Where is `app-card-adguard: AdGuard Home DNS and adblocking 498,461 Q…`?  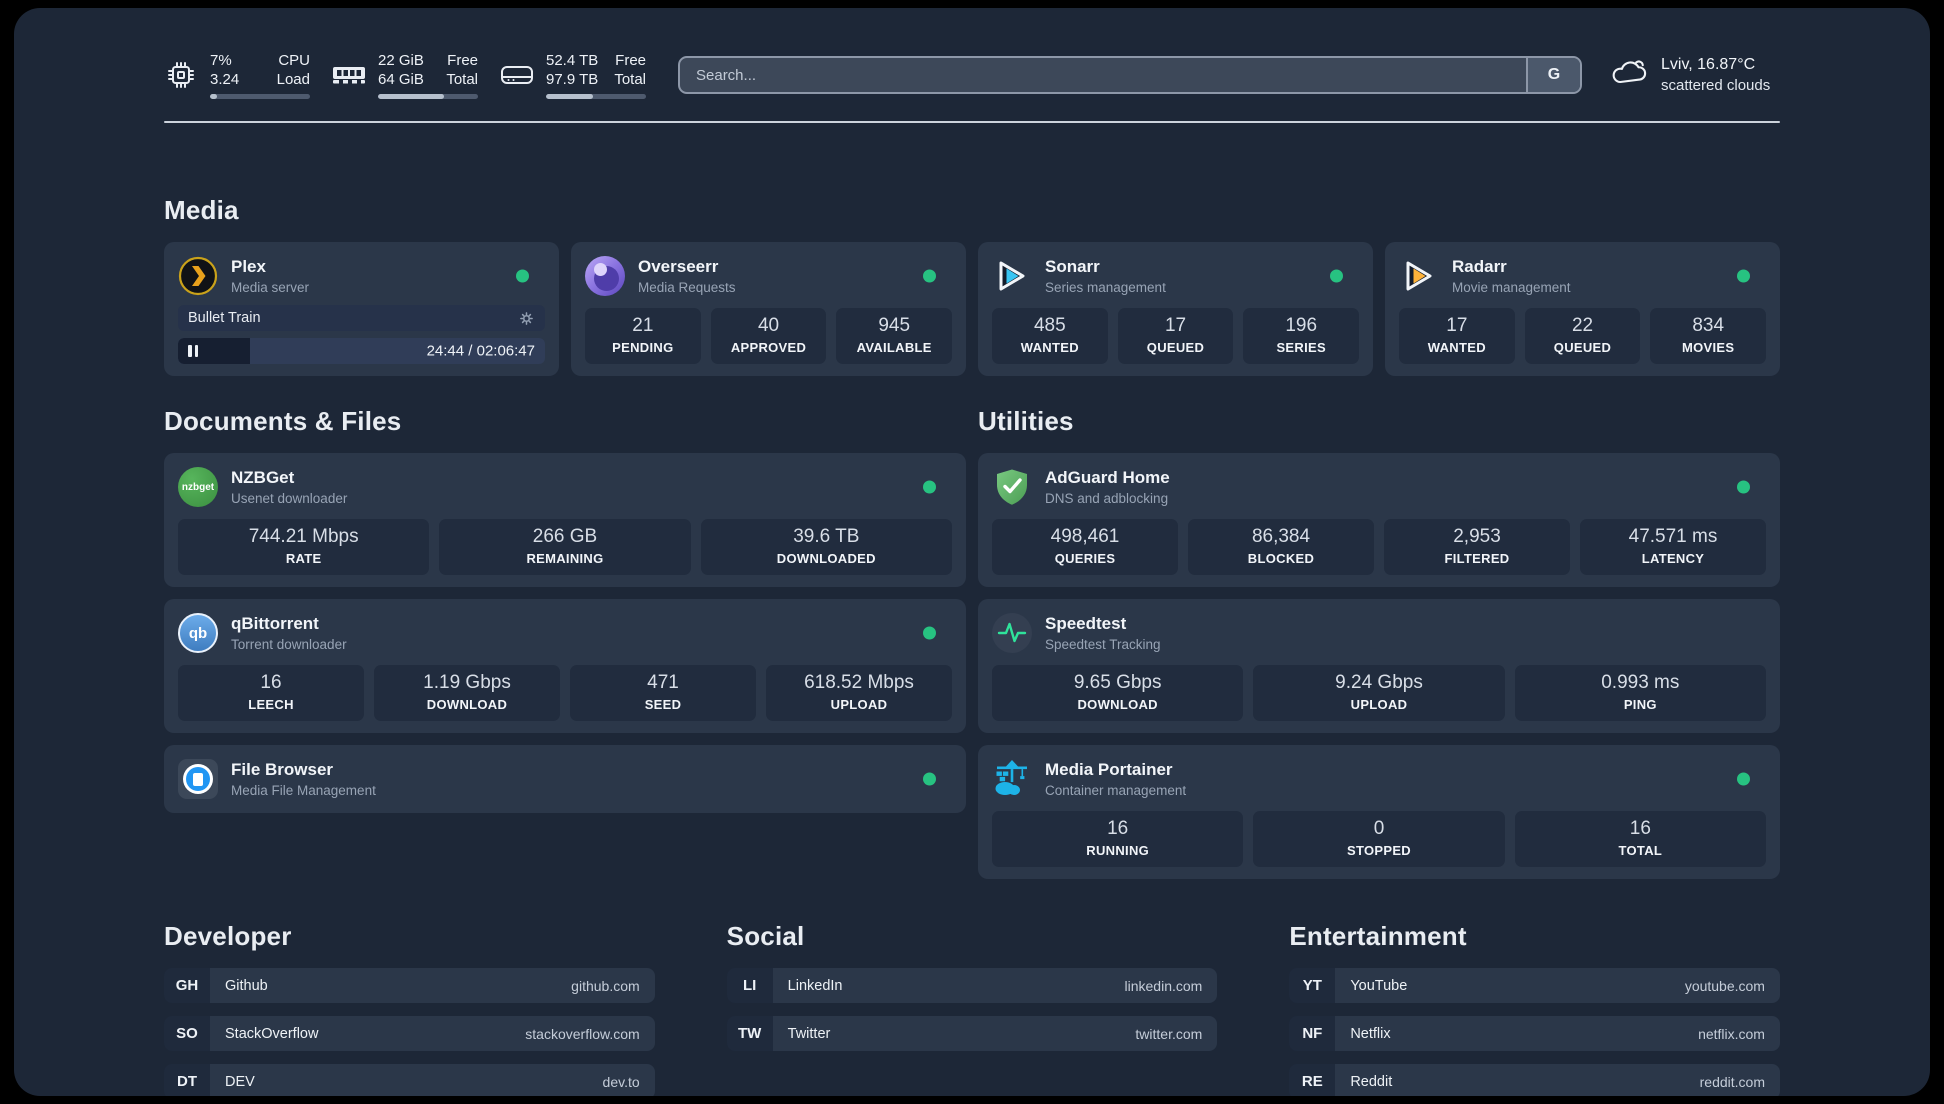
app-card-adguard: AdGuard Home DNS and adblocking 498,461 Q… is located at coordinates (1379, 520).